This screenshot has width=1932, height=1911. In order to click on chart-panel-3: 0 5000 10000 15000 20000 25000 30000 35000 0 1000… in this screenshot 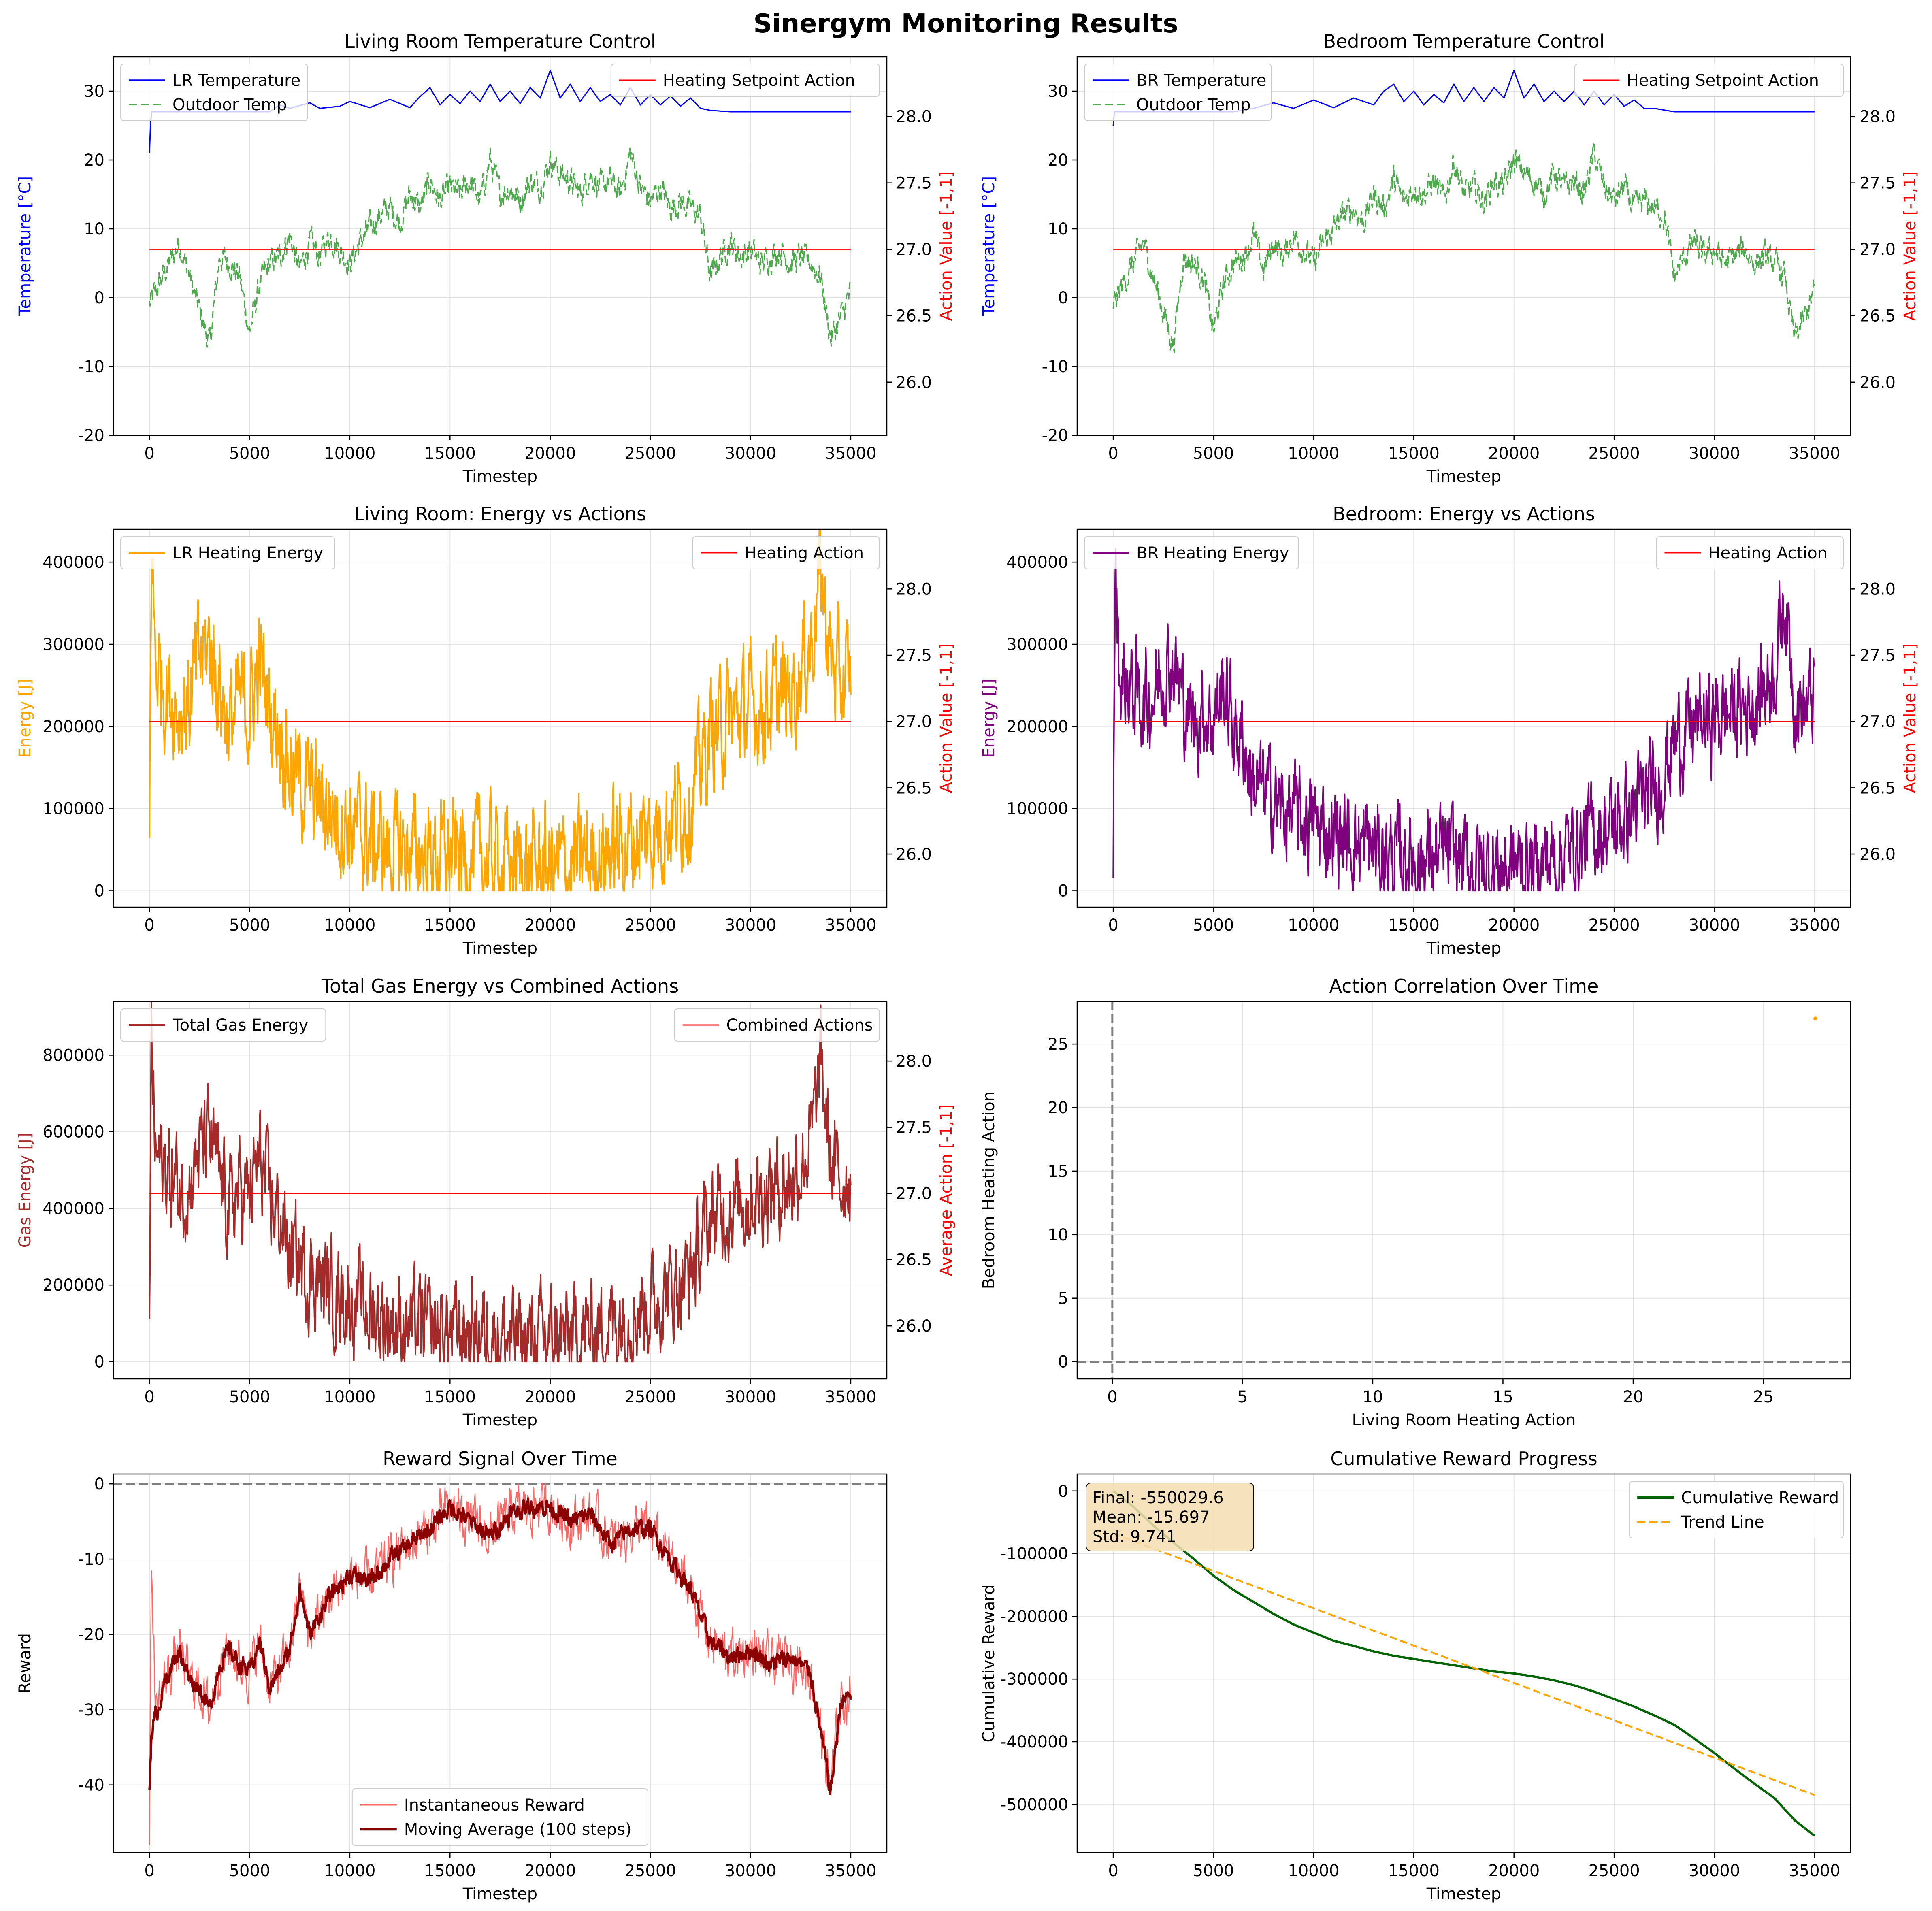, I will do `click(486, 730)`.